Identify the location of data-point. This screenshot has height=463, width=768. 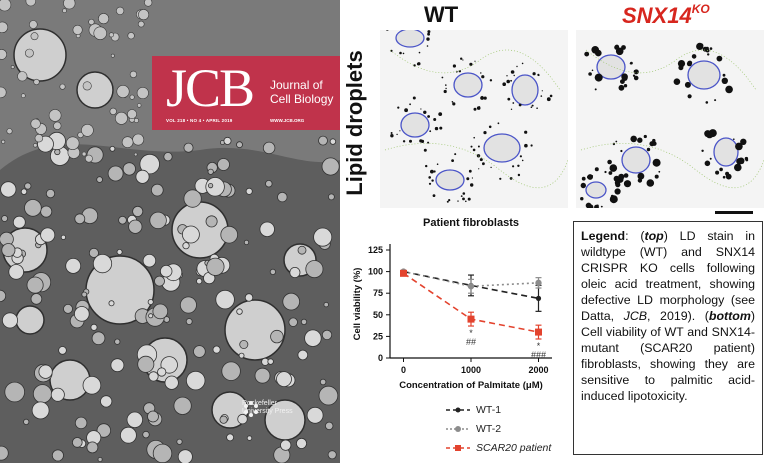
(403, 273).